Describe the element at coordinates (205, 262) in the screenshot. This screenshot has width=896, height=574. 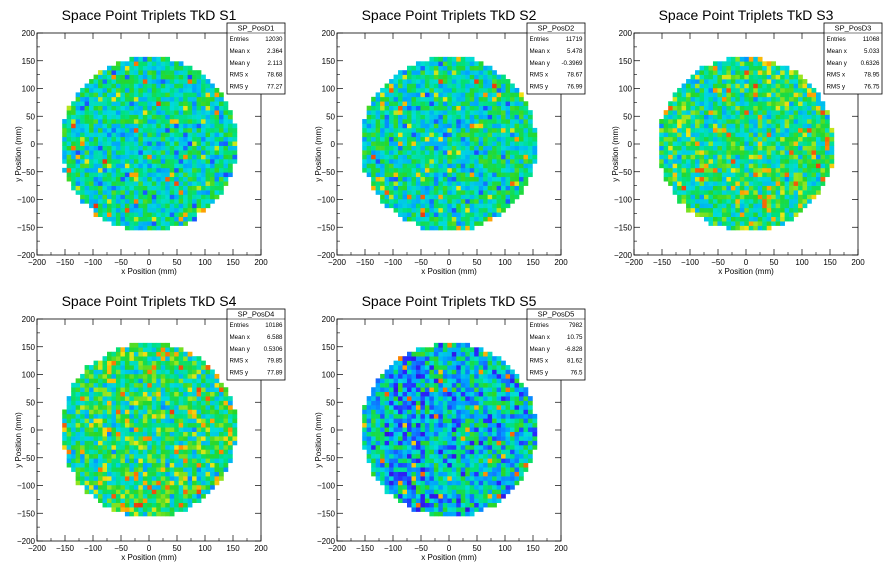
I see `x-tick-label: 100` at that location.